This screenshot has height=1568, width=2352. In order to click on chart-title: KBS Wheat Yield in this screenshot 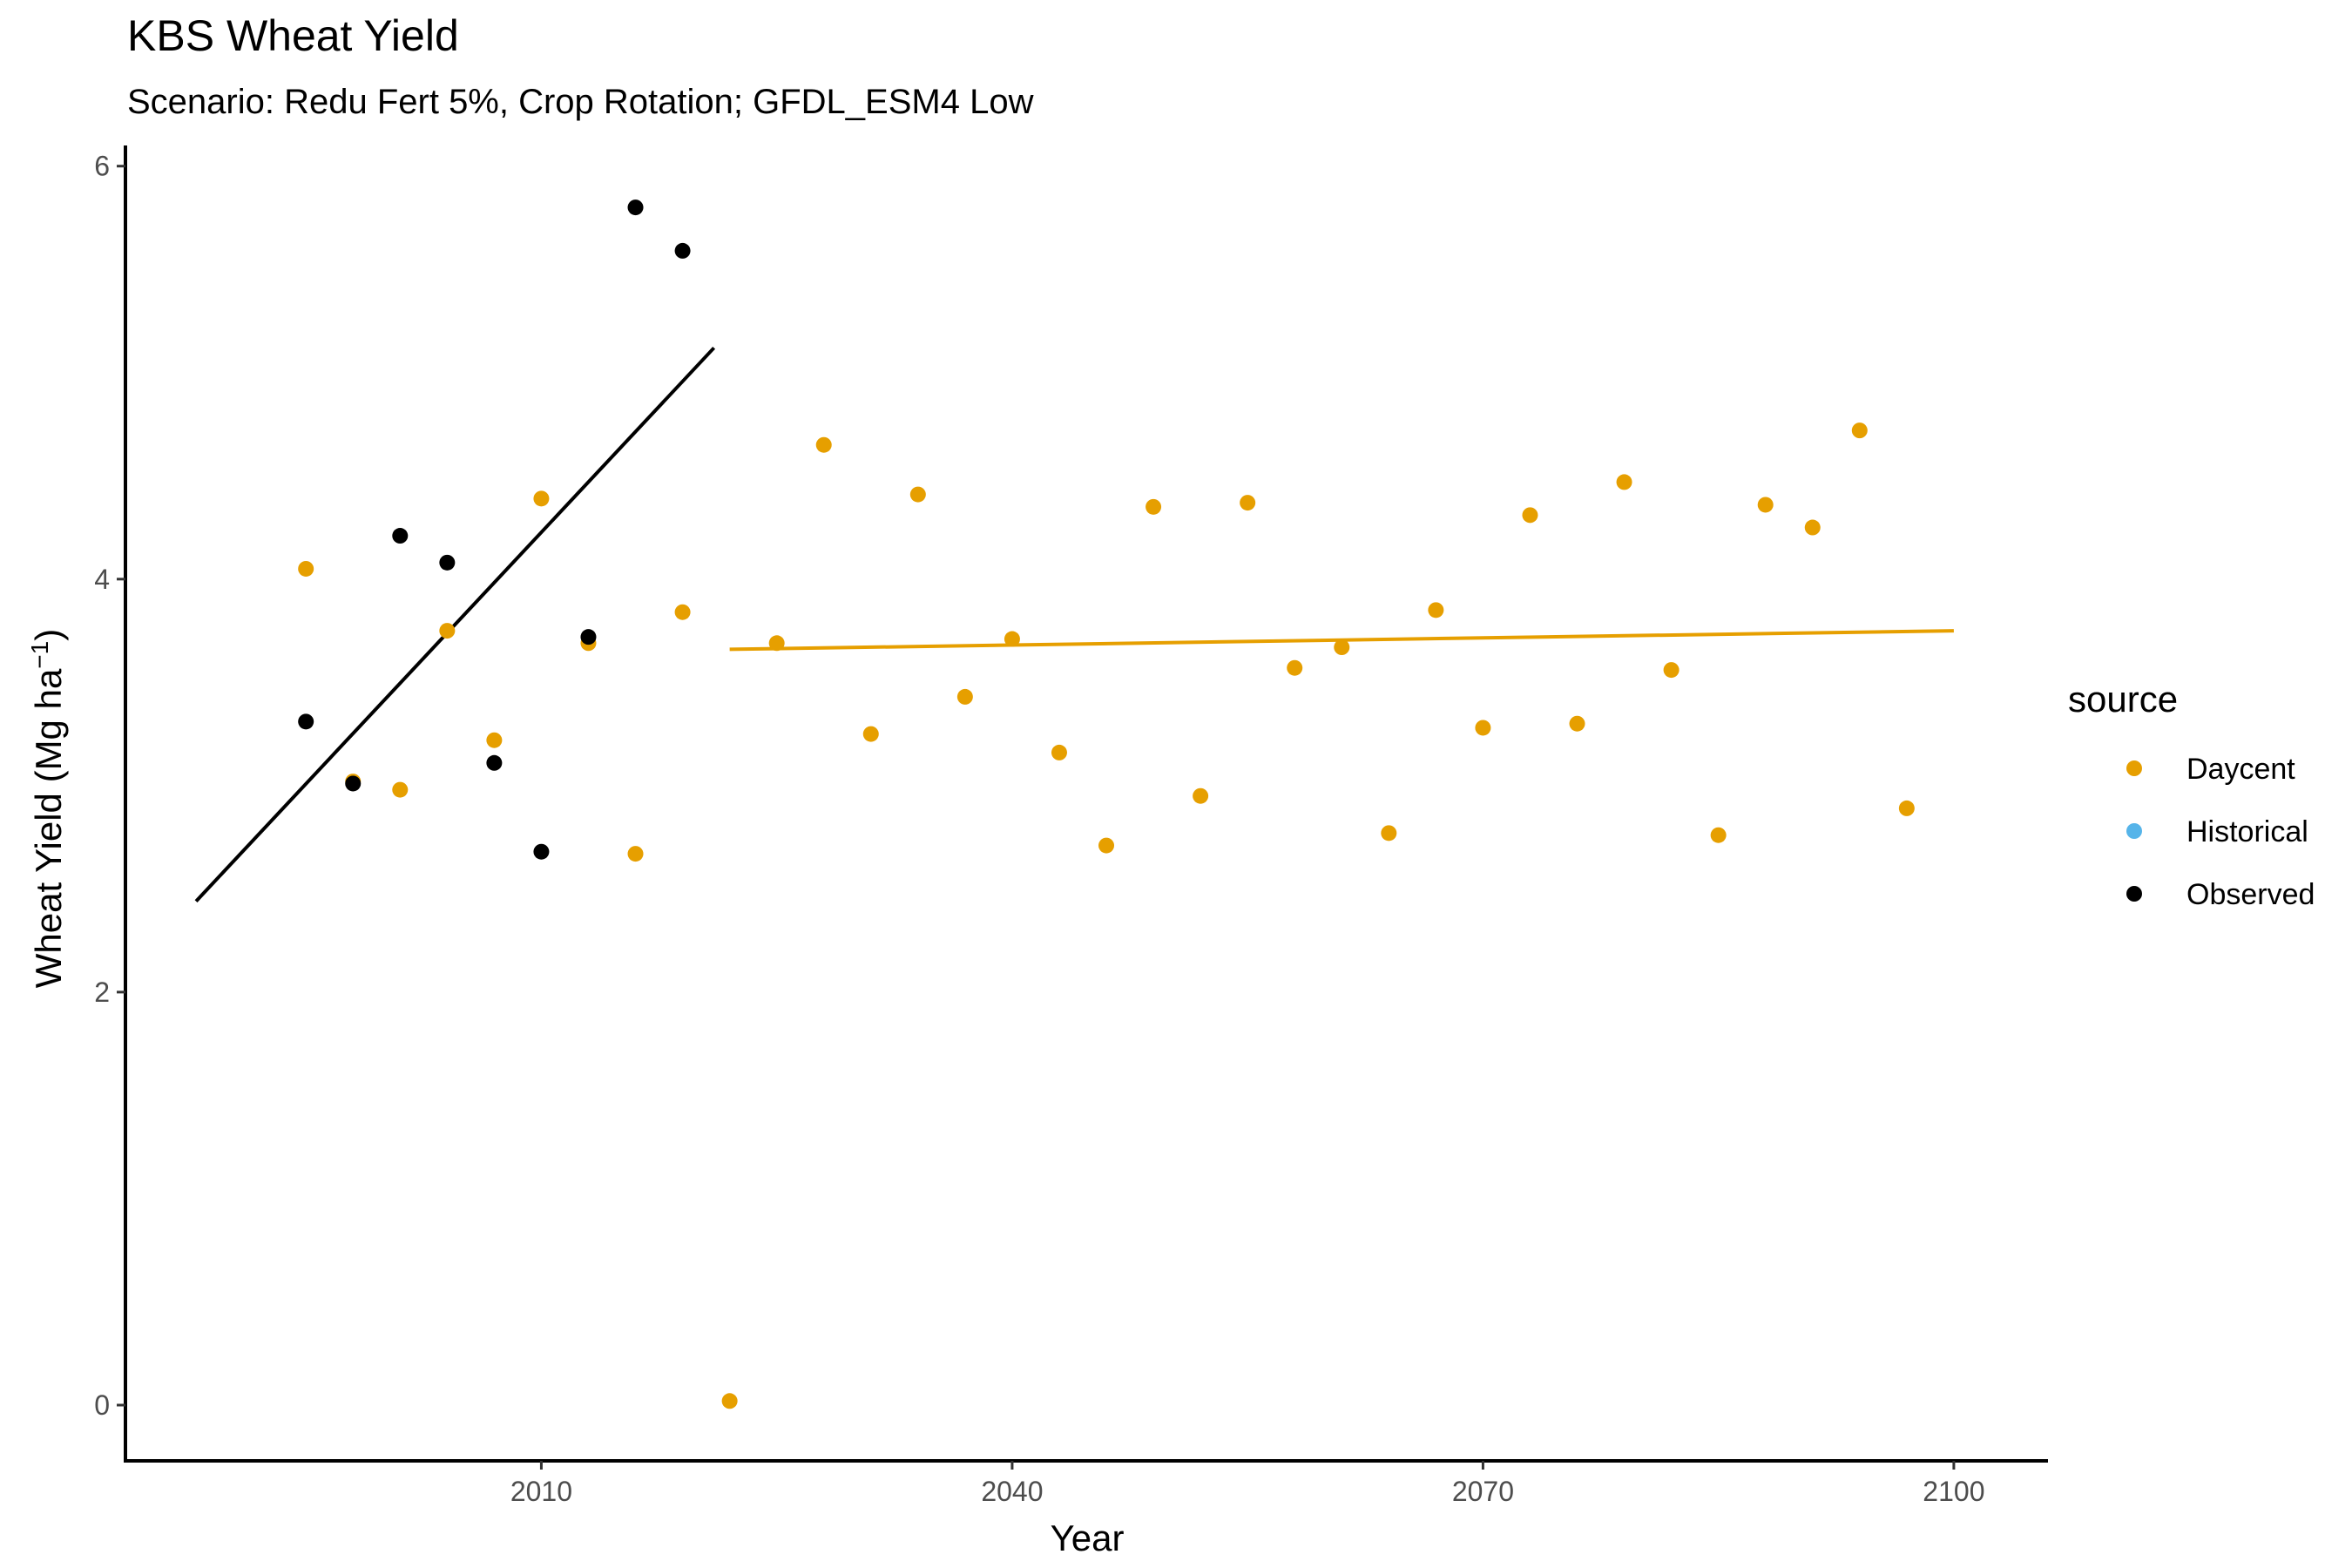, I will do `click(293, 35)`.